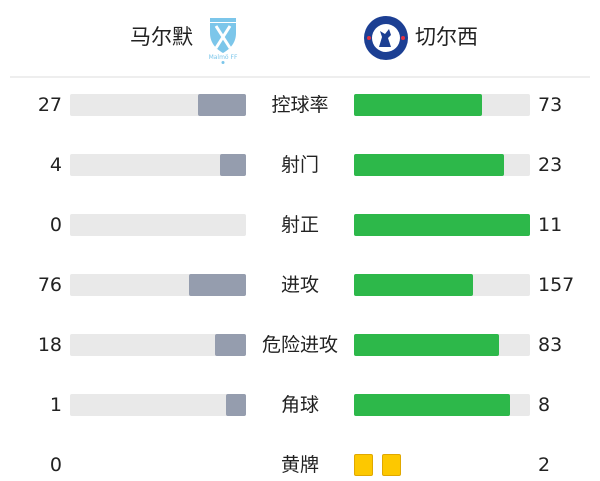 The height and width of the screenshot is (481, 600). What do you see at coordinates (544, 405) in the screenshot?
I see `away-value: 8` at bounding box center [544, 405].